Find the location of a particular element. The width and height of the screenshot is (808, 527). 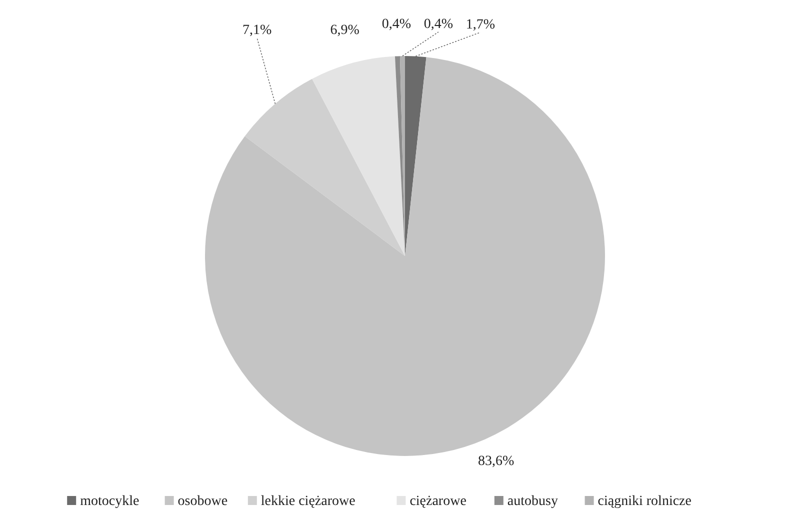

legend-label: lekkie ciężarowe is located at coordinates (308, 501).